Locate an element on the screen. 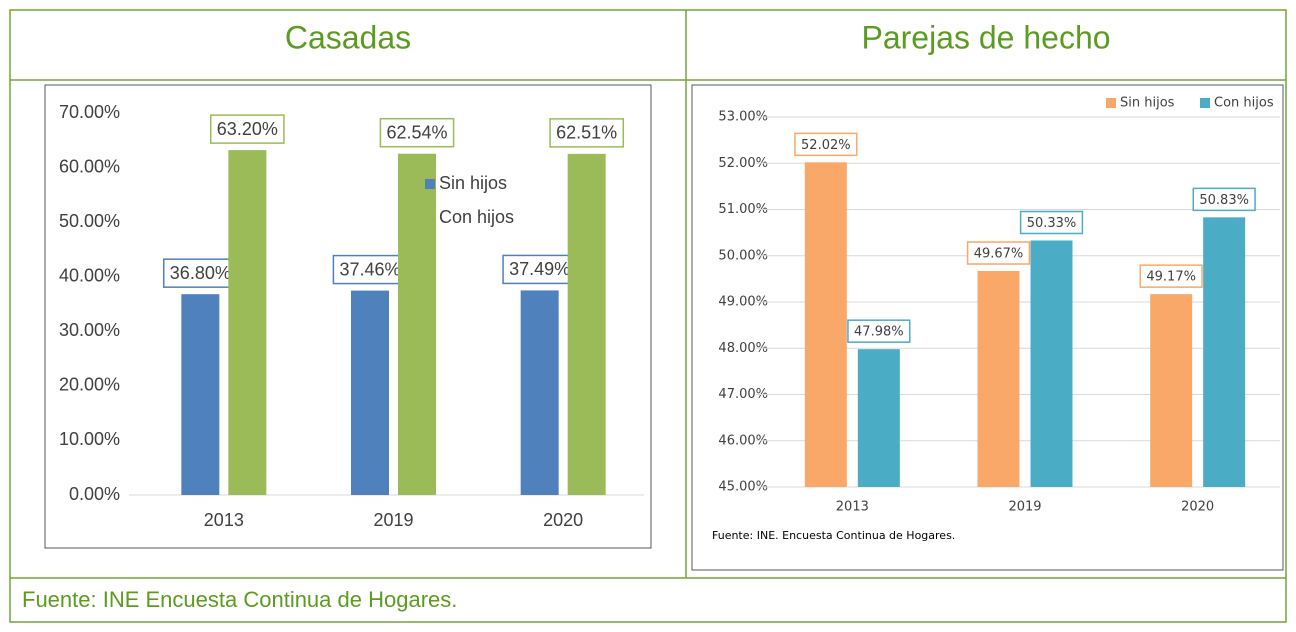  data-label: 37.46% is located at coordinates (369, 269).